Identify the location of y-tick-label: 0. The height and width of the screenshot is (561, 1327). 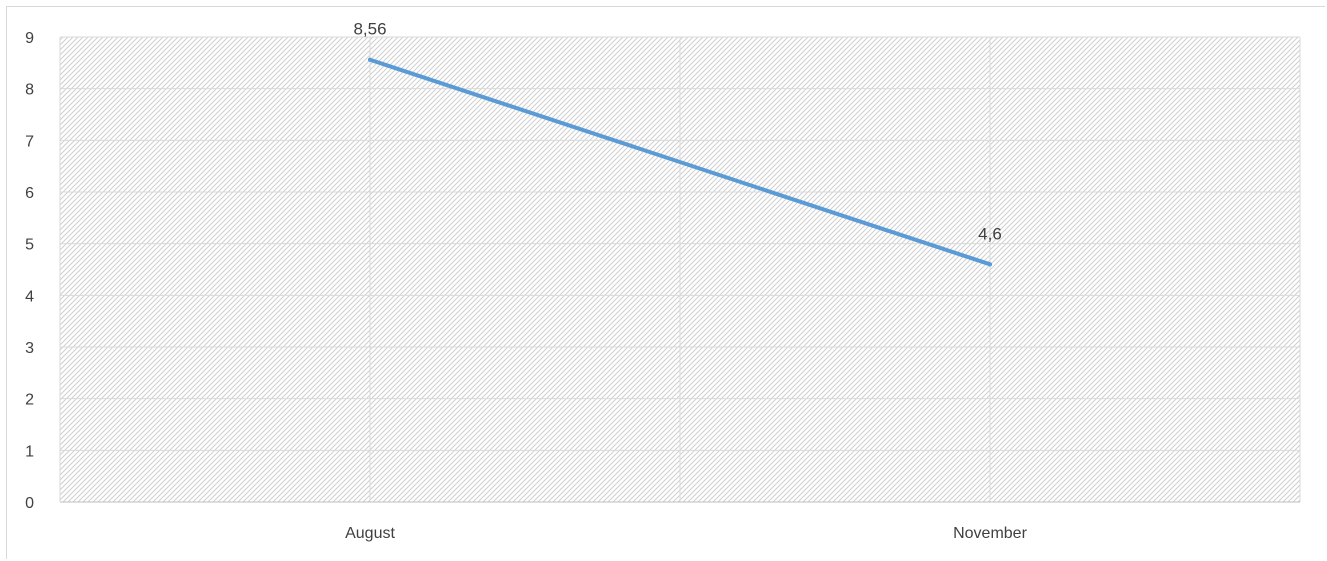
(29, 503).